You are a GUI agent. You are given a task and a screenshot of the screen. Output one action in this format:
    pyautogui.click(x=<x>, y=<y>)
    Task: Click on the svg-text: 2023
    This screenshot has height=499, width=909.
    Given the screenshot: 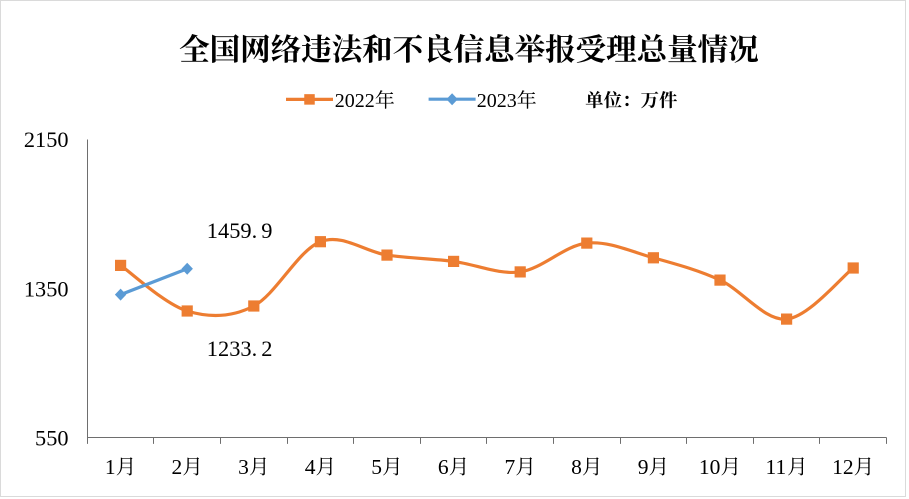 What is the action you would take?
    pyautogui.click(x=497, y=101)
    